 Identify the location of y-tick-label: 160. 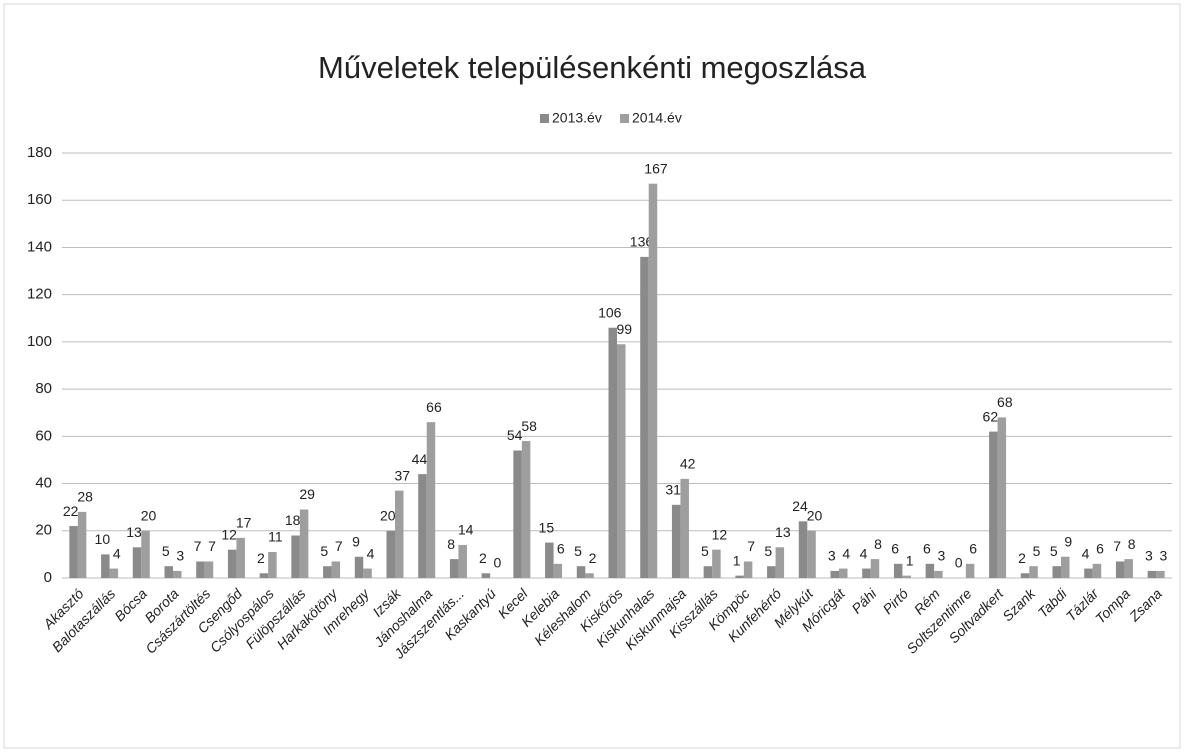
(39, 199).